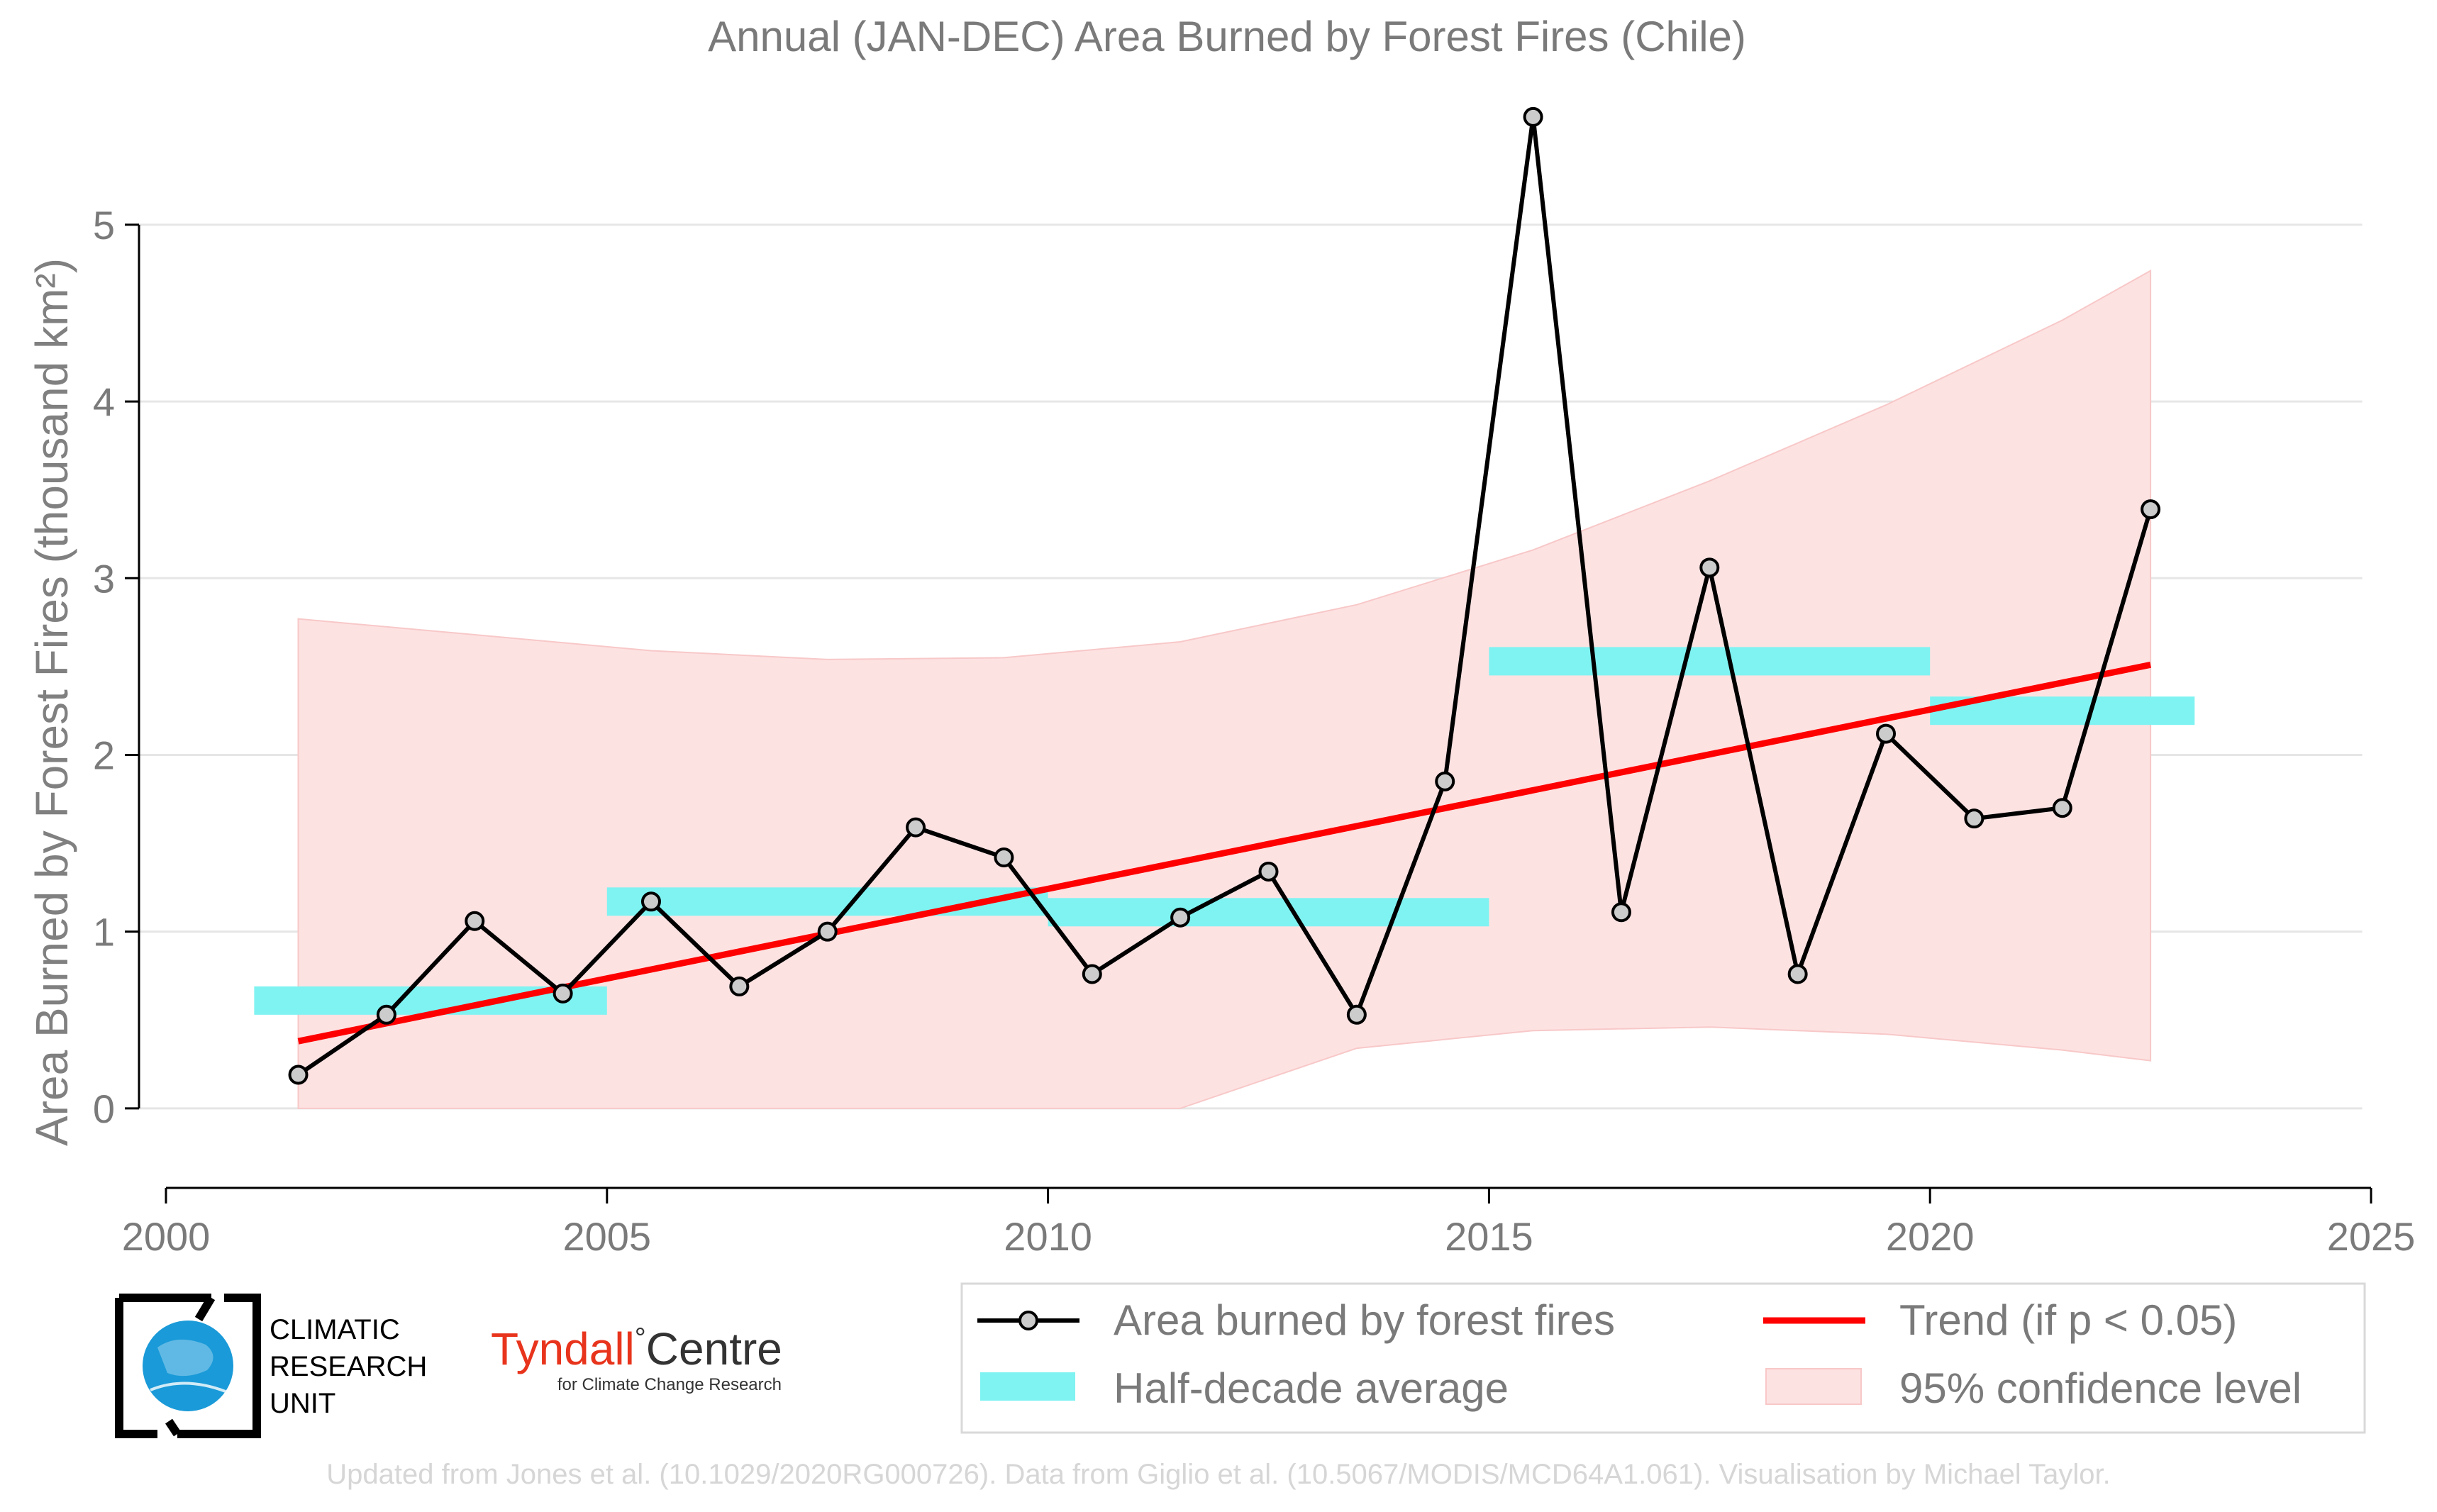 This screenshot has height=1512, width=2437. I want to click on x-tick-label-5: 2025, so click(2371, 1236).